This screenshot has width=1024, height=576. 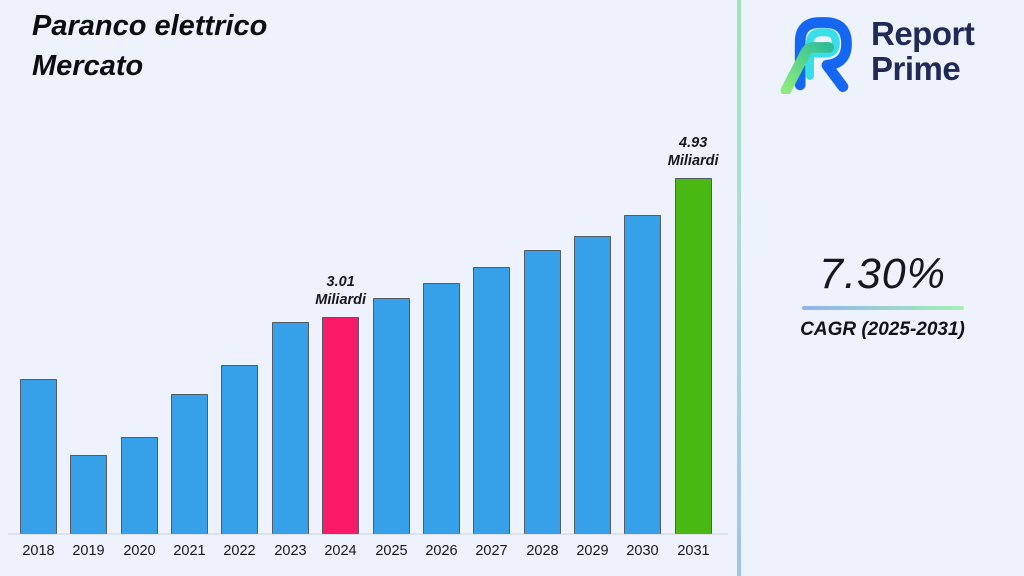 I want to click on report-prime-logo: Report Prime, so click(x=876, y=51).